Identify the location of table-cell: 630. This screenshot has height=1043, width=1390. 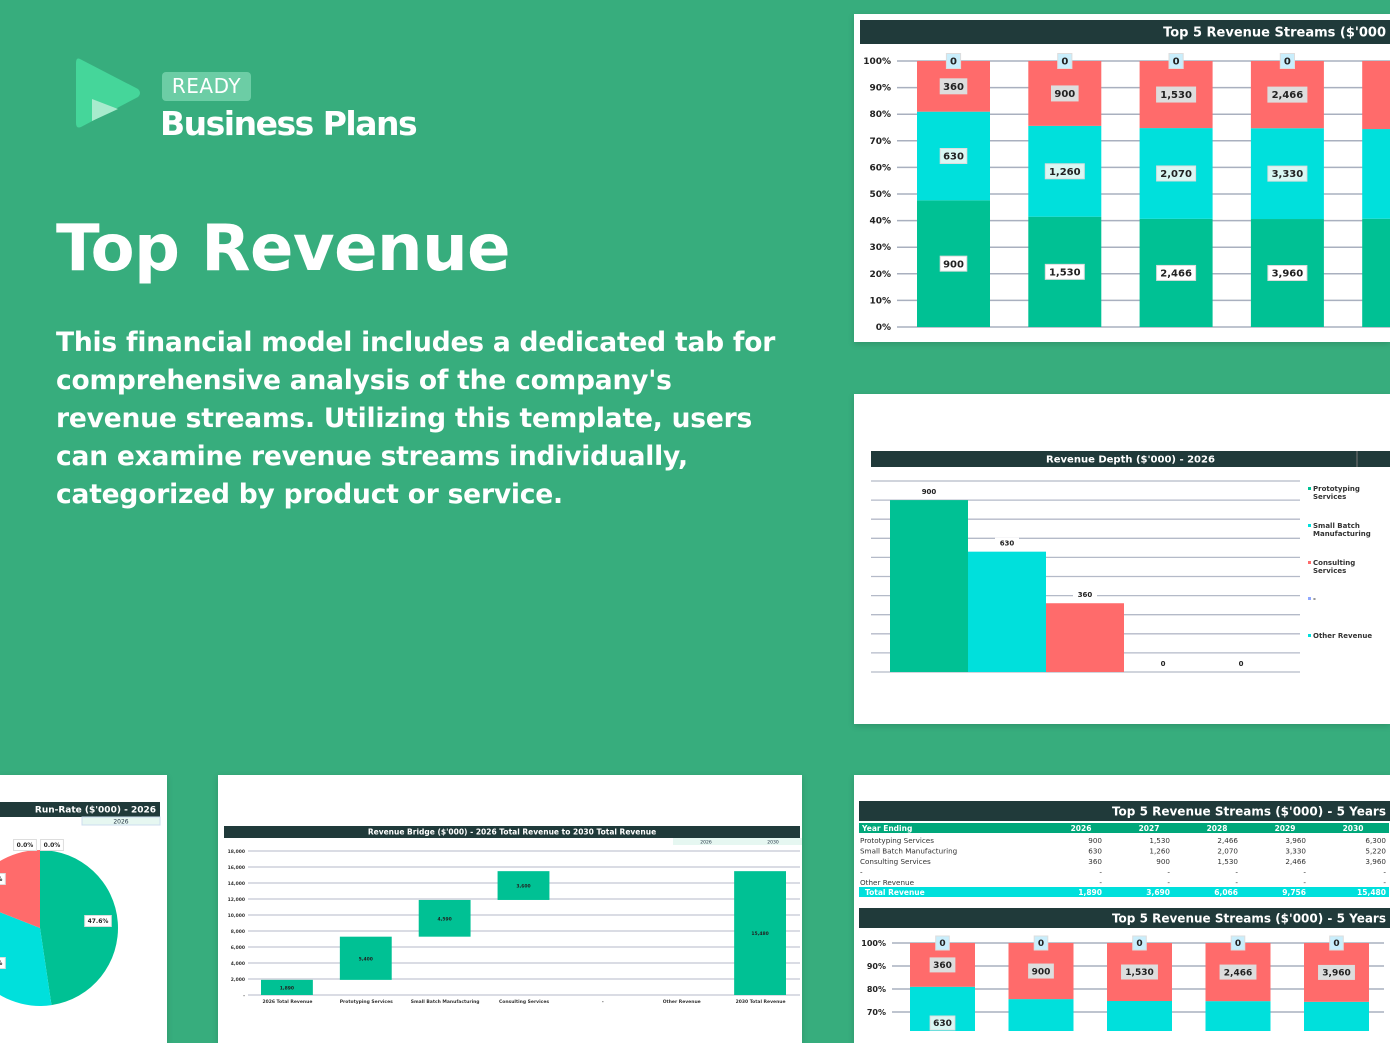
(1095, 851).